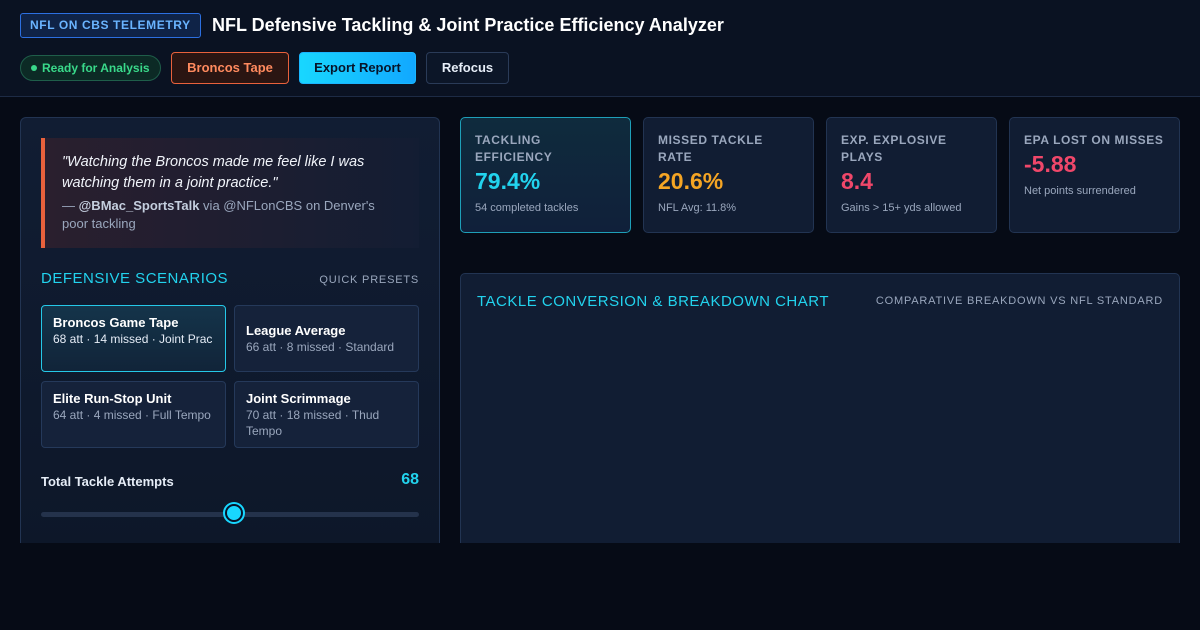 The image size is (1200, 630). What do you see at coordinates (218, 214) in the screenshot?
I see `quote-source: via @NFLonCBS on Denver's poor tackling` at bounding box center [218, 214].